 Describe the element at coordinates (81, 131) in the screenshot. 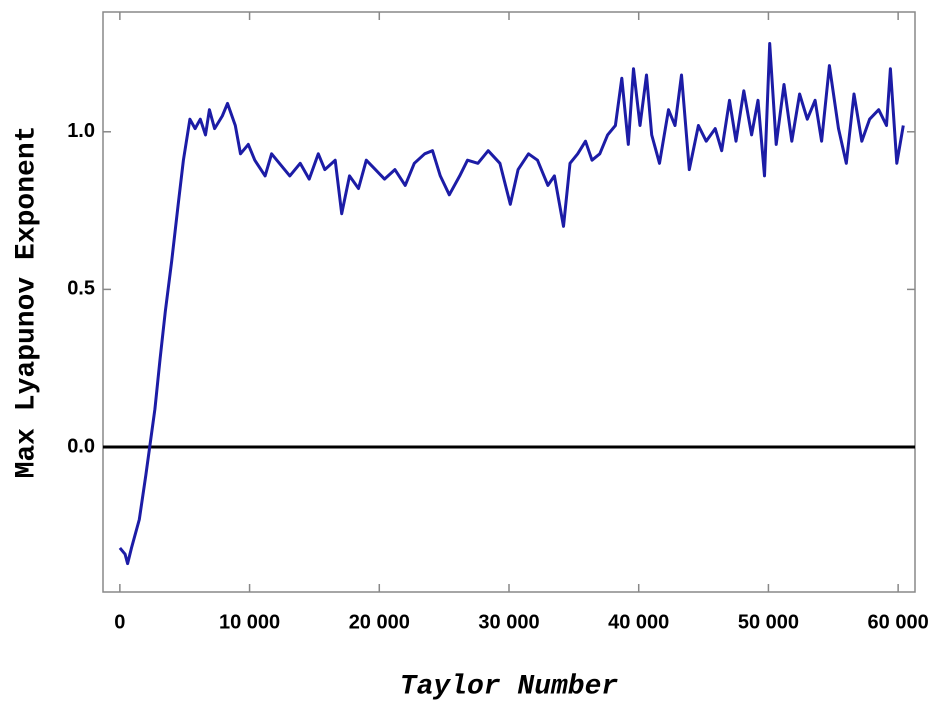

I see `y-tick-label: 1.0` at that location.